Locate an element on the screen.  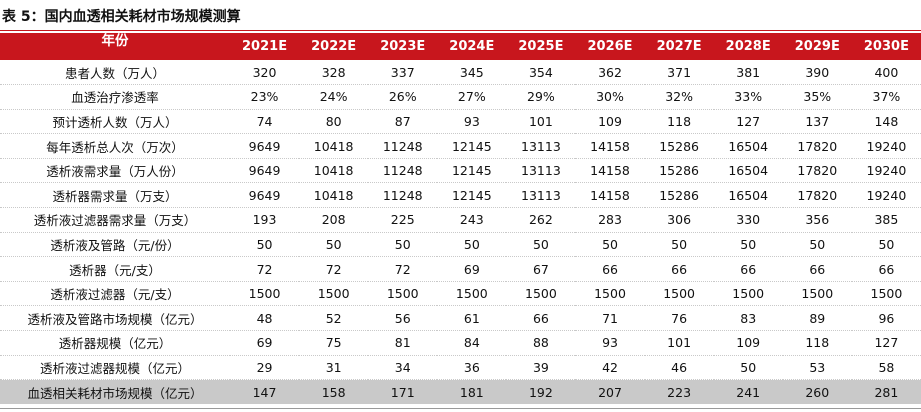
row-label: 透析液过滤器需求量（万支） is located at coordinates (115, 221).